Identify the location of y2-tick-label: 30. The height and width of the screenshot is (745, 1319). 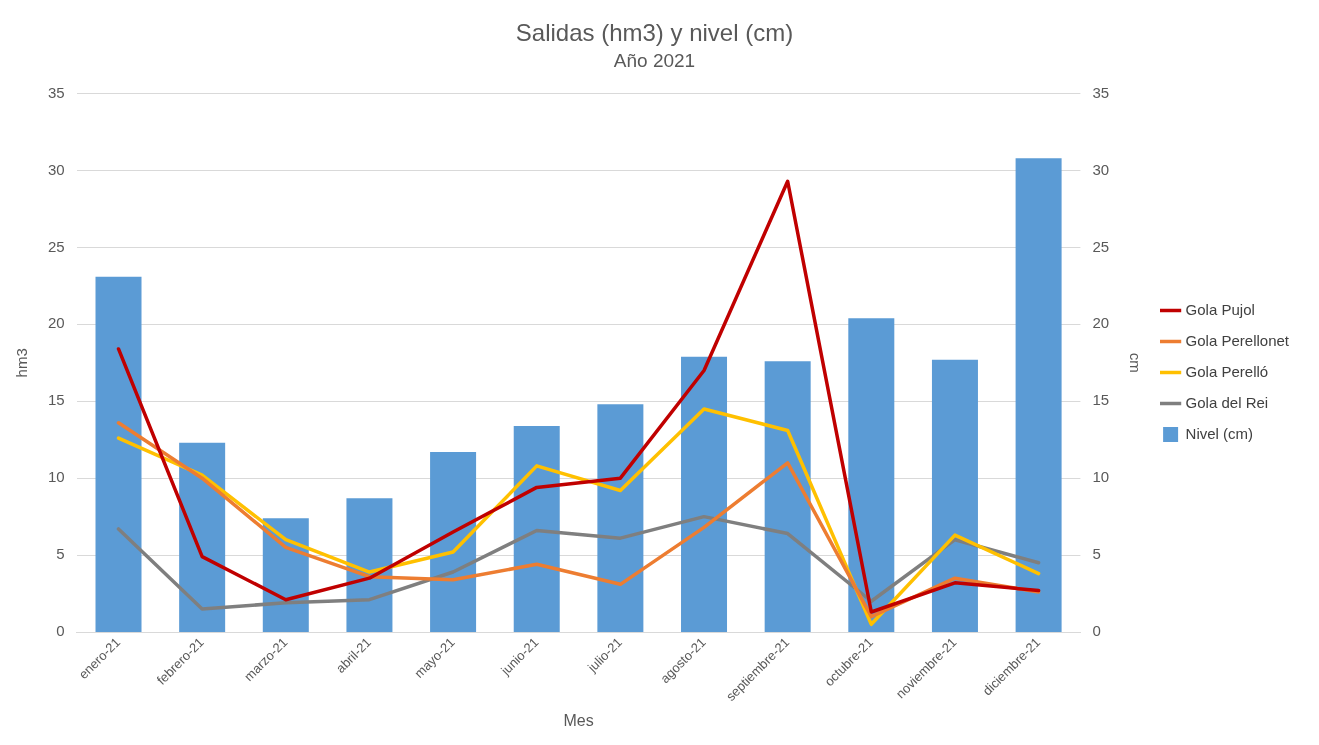
(1101, 169).